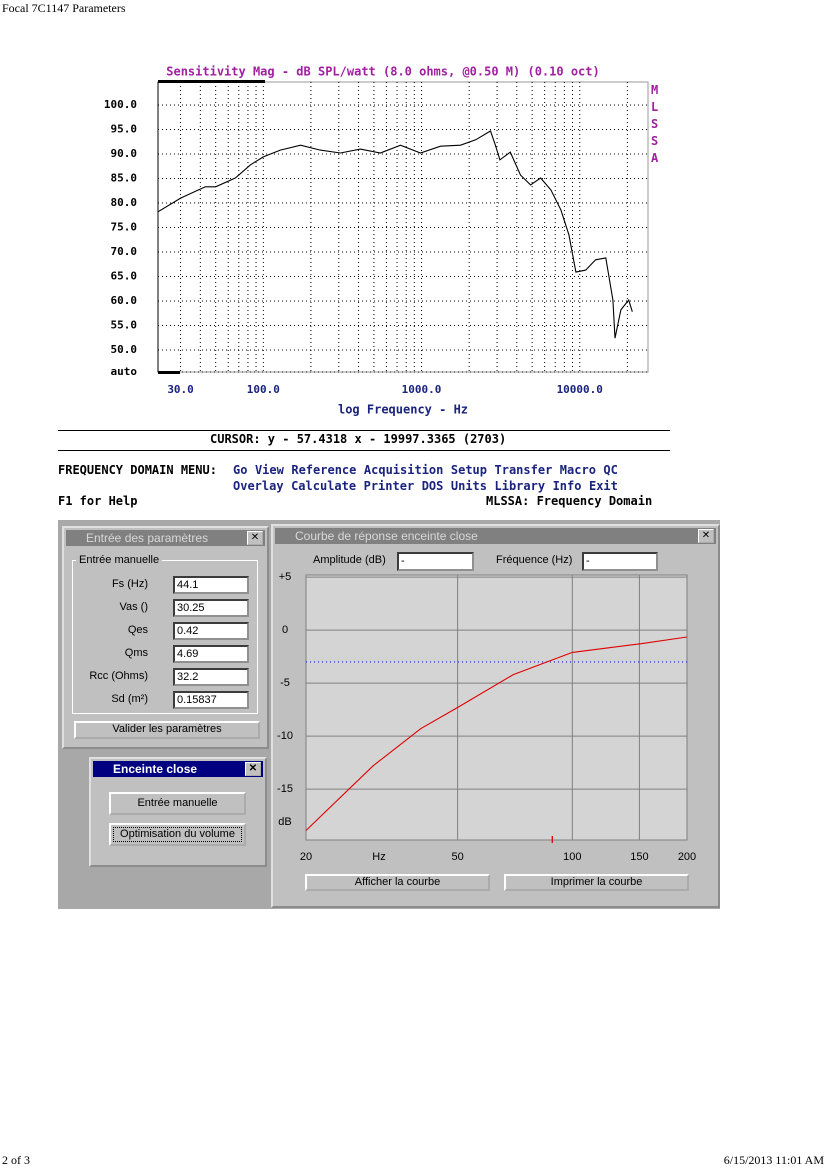 This screenshot has width=826, height=1169. What do you see at coordinates (263, 389) in the screenshot?
I see `x-tick-label: 100.0` at bounding box center [263, 389].